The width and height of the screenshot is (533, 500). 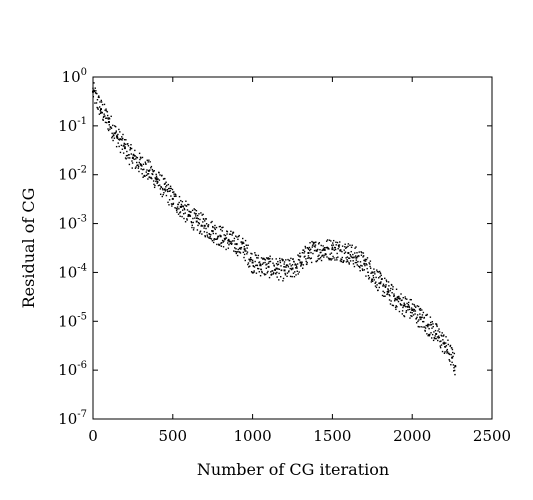 What do you see at coordinates (67, 126) in the screenshot?
I see `y-tick-base: 10` at bounding box center [67, 126].